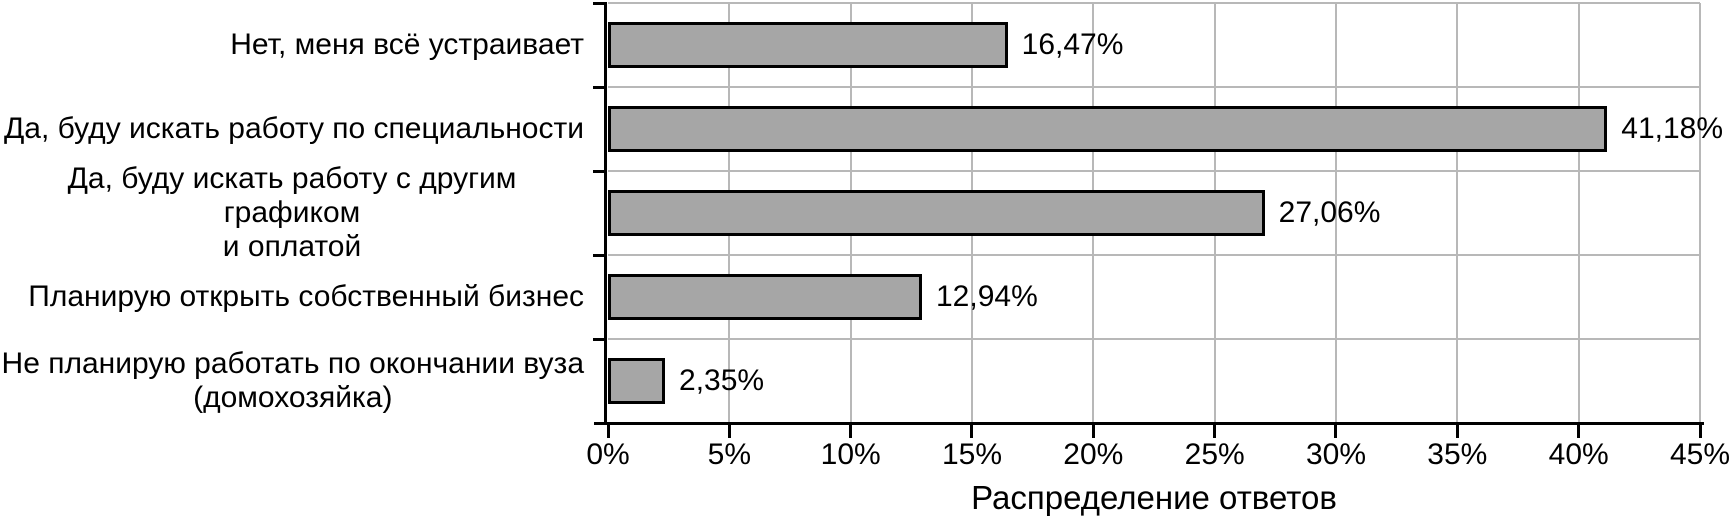 This screenshot has width=1732, height=530. I want to click on bar-row: 16,47%, so click(1154, 45).